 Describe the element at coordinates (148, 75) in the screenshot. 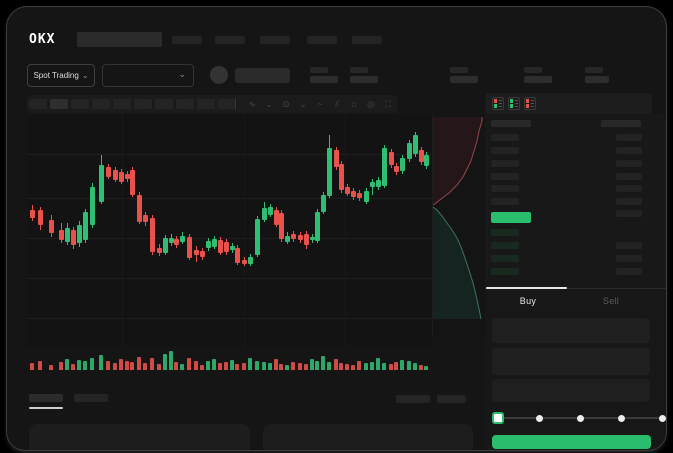

I see `pair-dropdown: ⌄` at that location.